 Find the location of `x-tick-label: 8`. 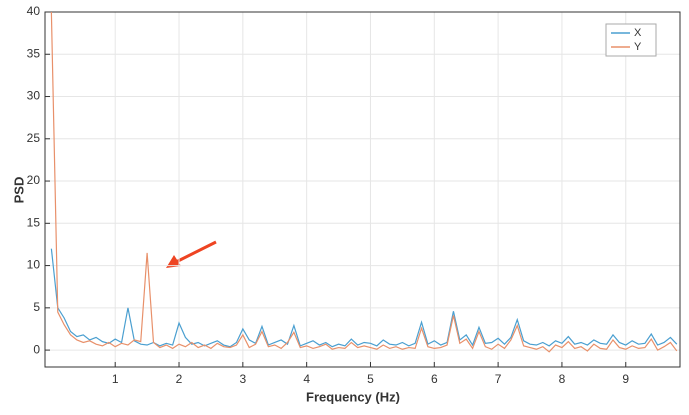

x-tick-label: 8 is located at coordinates (562, 379).